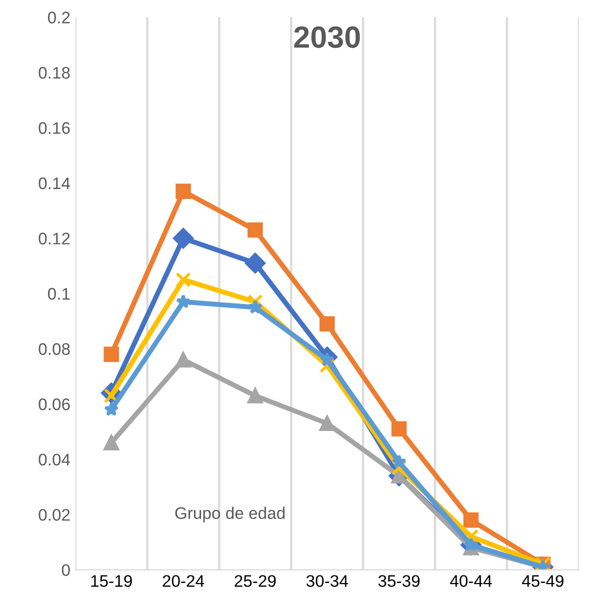 This screenshot has width=603, height=616. I want to click on y-tick-label: 0.04, so click(54, 460).